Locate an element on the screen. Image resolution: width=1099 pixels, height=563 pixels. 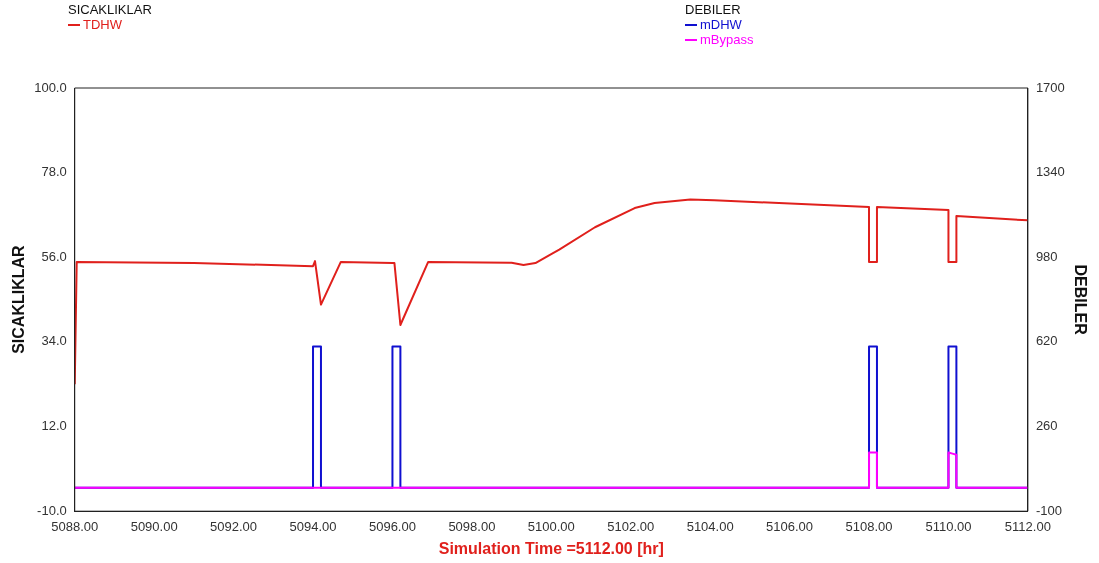
text: SICAKLIKLAR is located at coordinates (110, 9).